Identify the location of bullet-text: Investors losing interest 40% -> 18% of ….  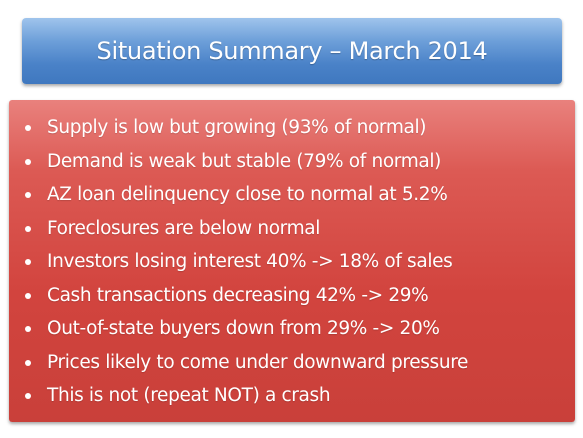
(250, 261).